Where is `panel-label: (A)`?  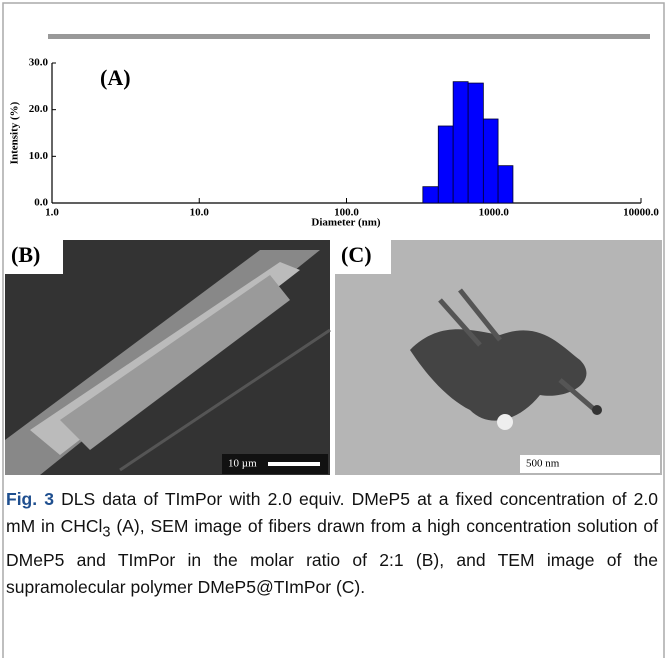 panel-label: (A) is located at coordinates (115, 77).